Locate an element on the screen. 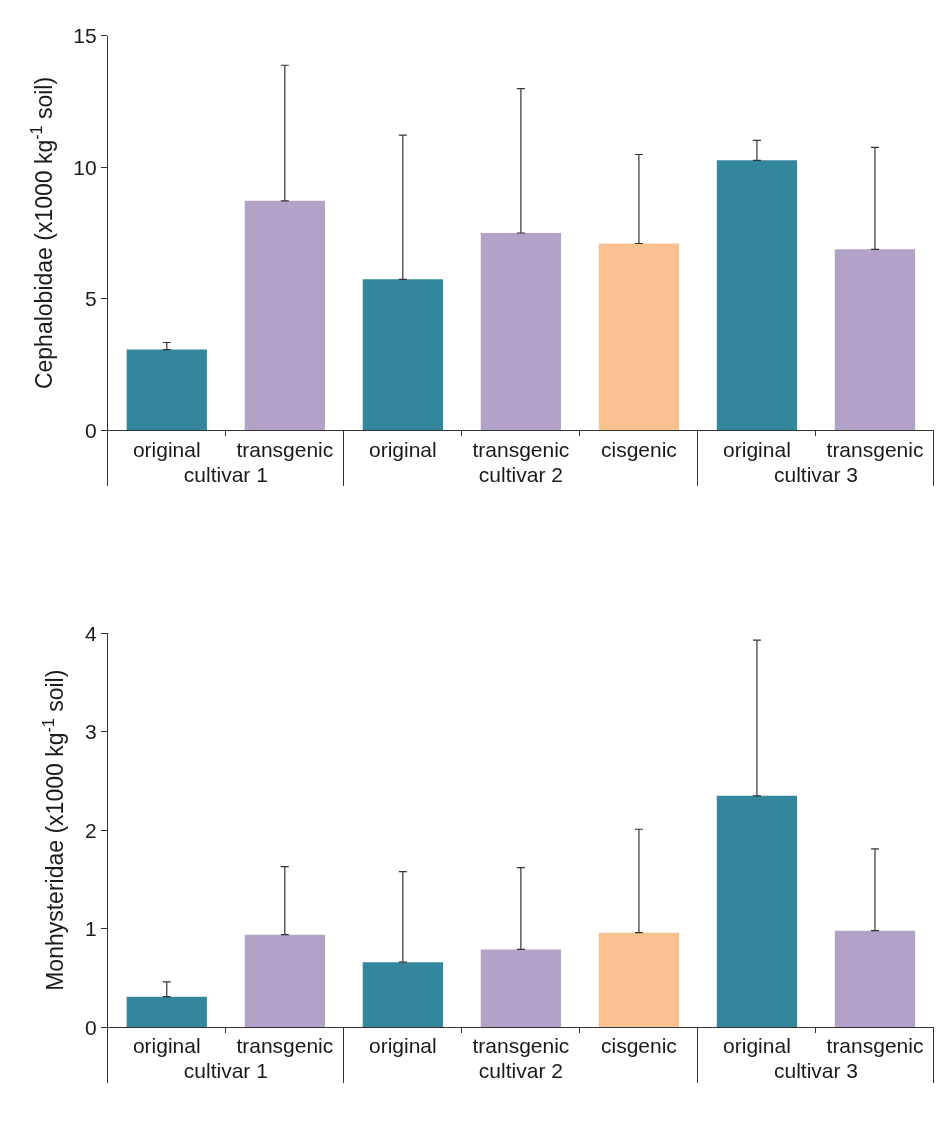  y-tick-label: 1 is located at coordinates (90, 929).